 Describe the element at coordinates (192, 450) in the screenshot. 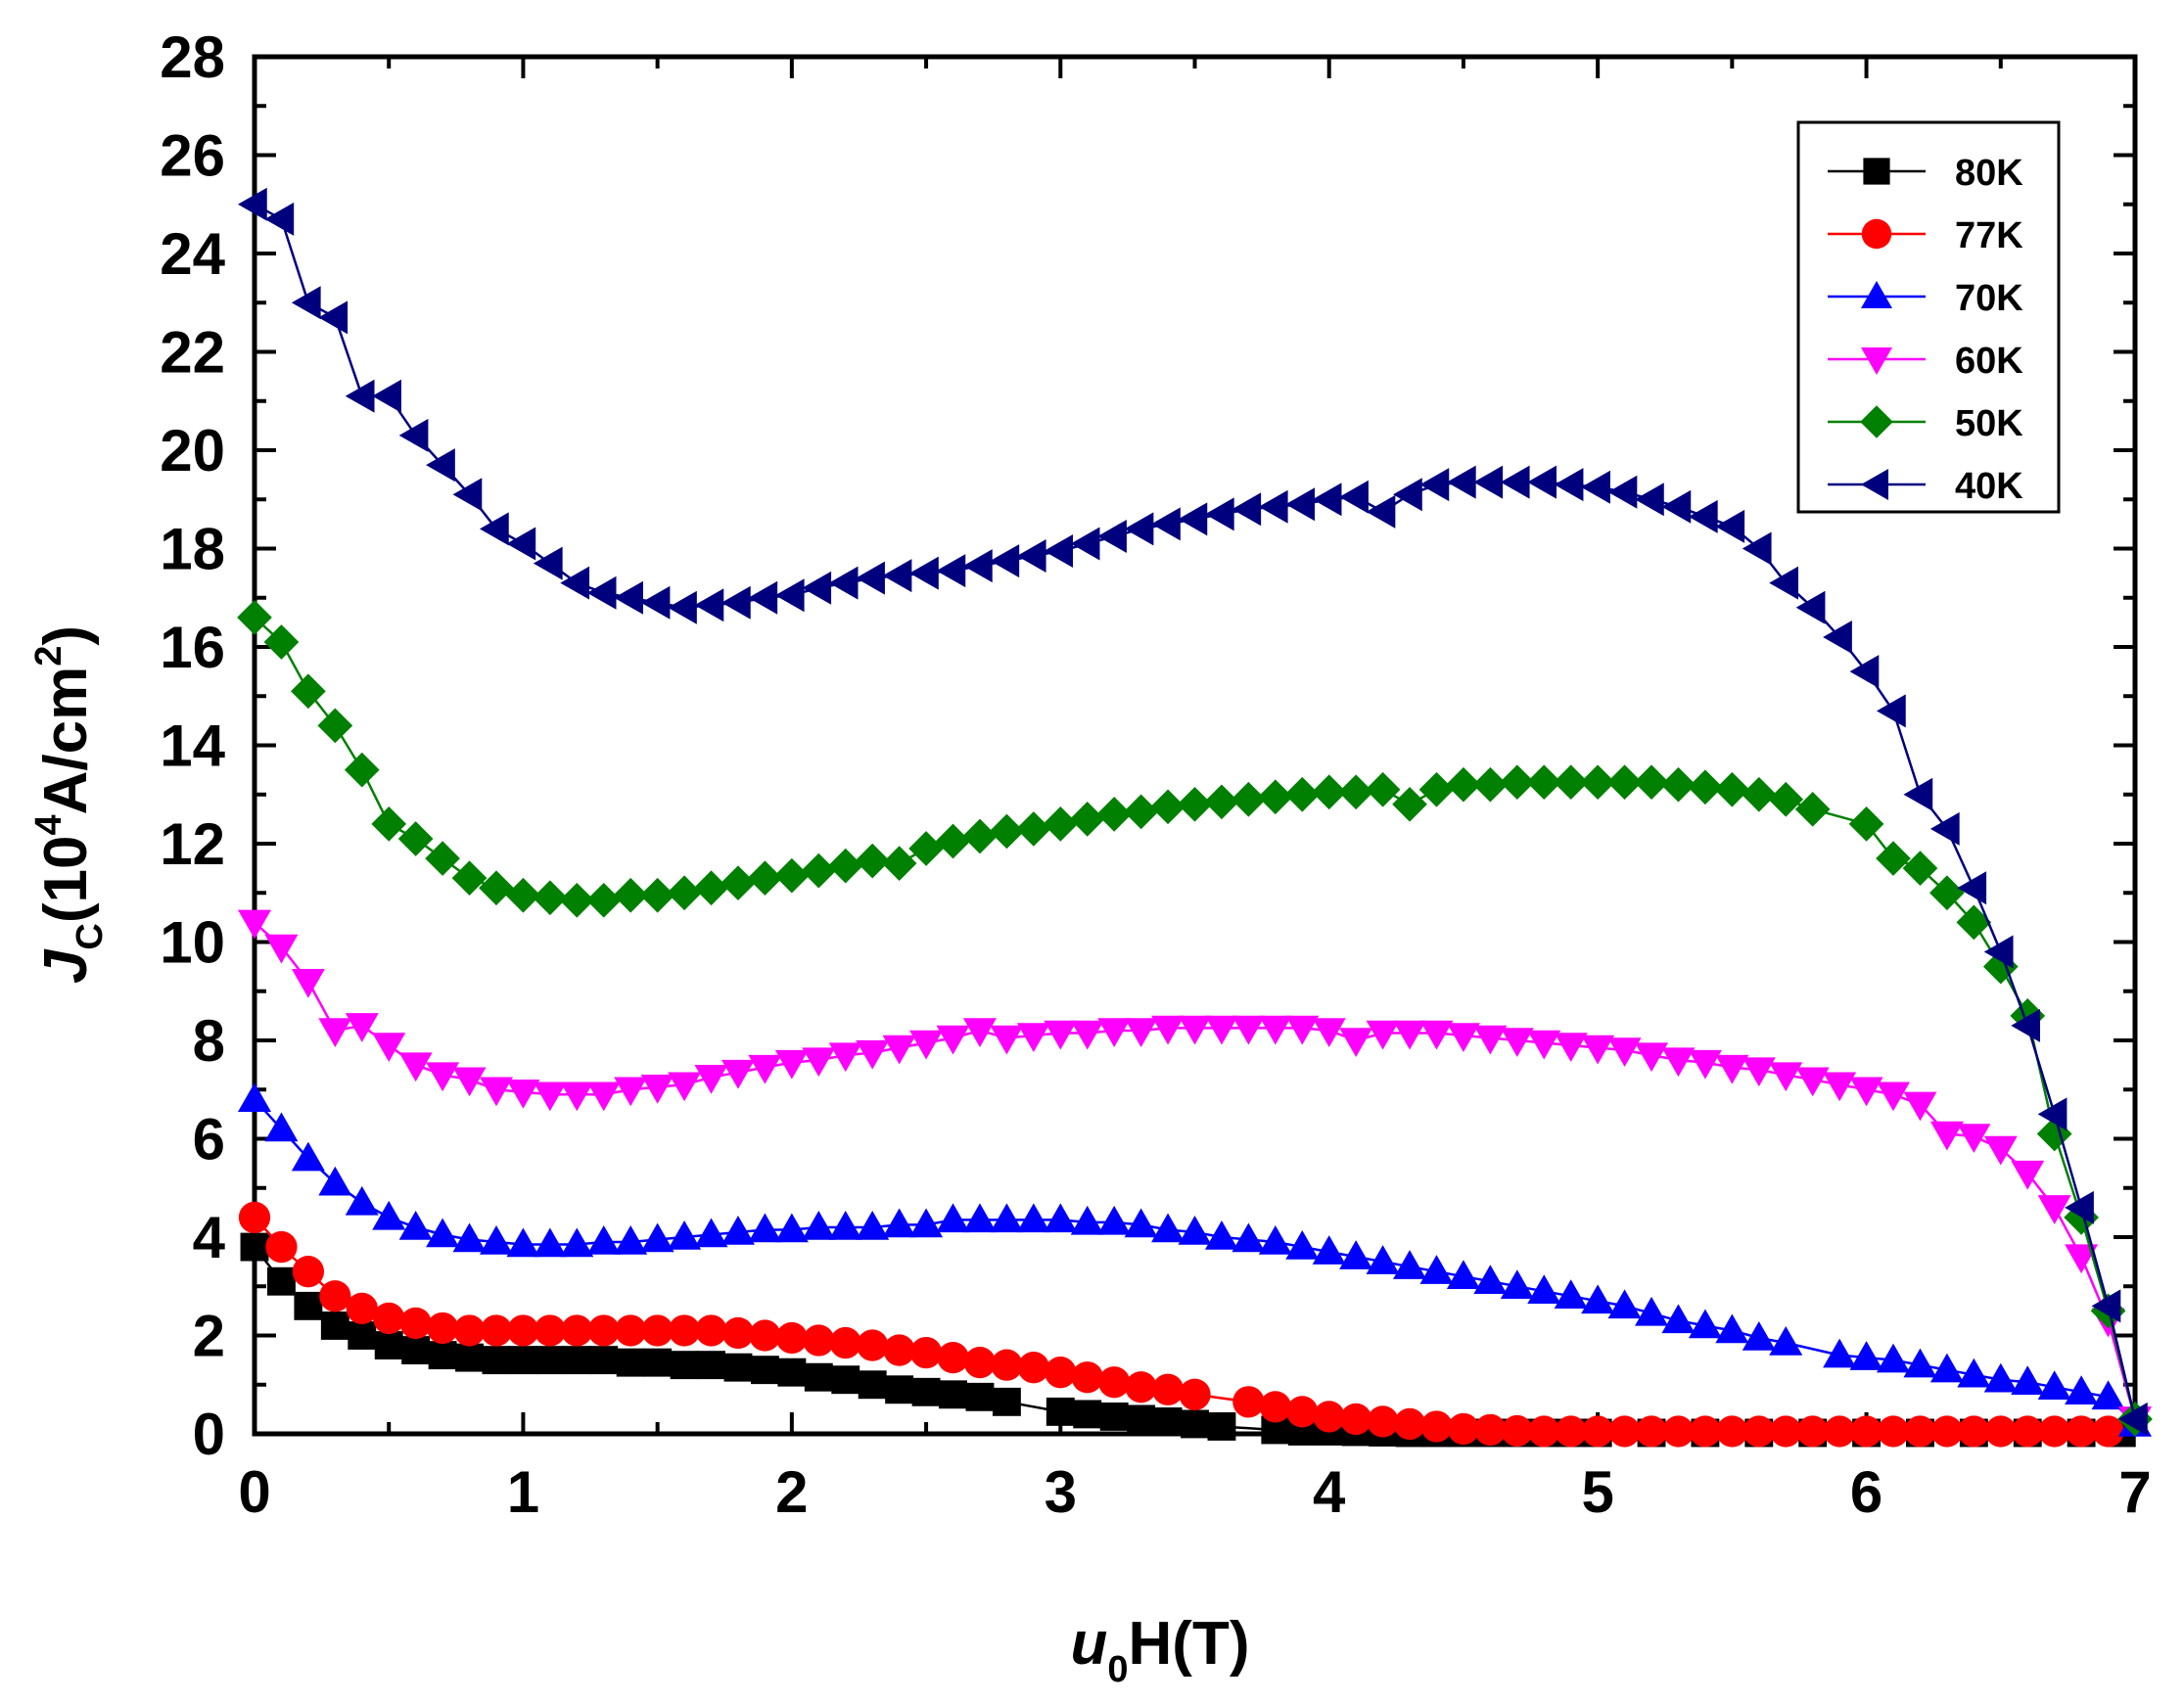

I see `y-tick-label: 20` at that location.